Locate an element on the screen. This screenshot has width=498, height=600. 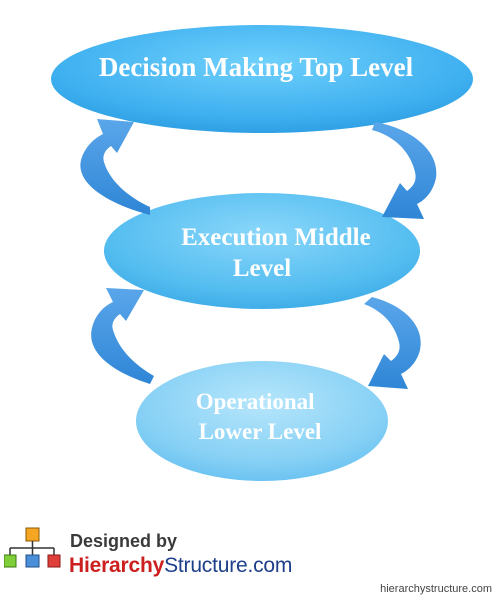
designed-by-text: Designed by is located at coordinates (124, 541).